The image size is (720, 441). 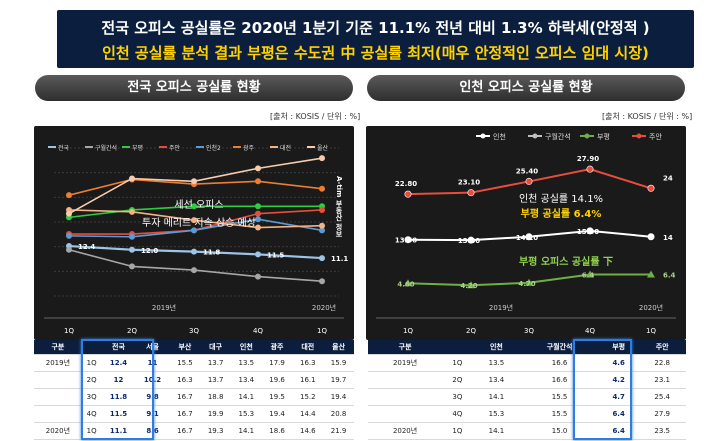 What do you see at coordinates (69, 331) in the screenshot?
I see `left-tick-label: 1Q` at bounding box center [69, 331].